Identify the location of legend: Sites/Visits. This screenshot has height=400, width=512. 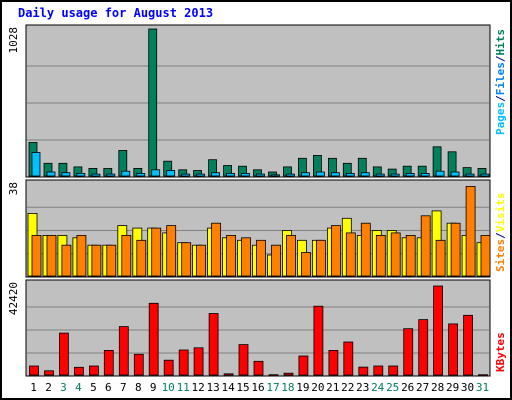
(500, 233).